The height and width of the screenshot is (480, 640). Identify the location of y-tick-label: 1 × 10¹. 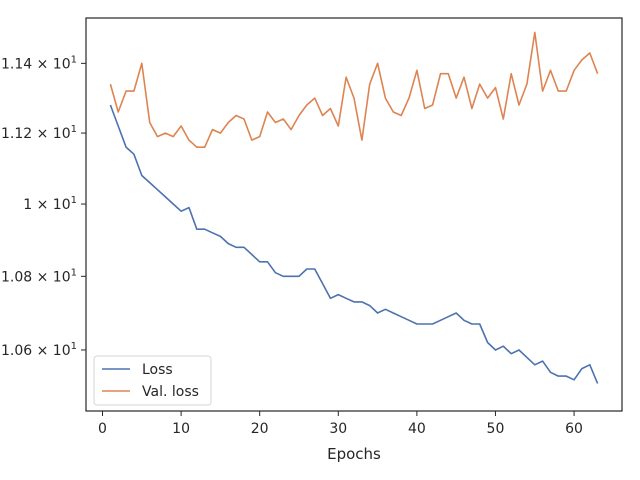
(50, 204).